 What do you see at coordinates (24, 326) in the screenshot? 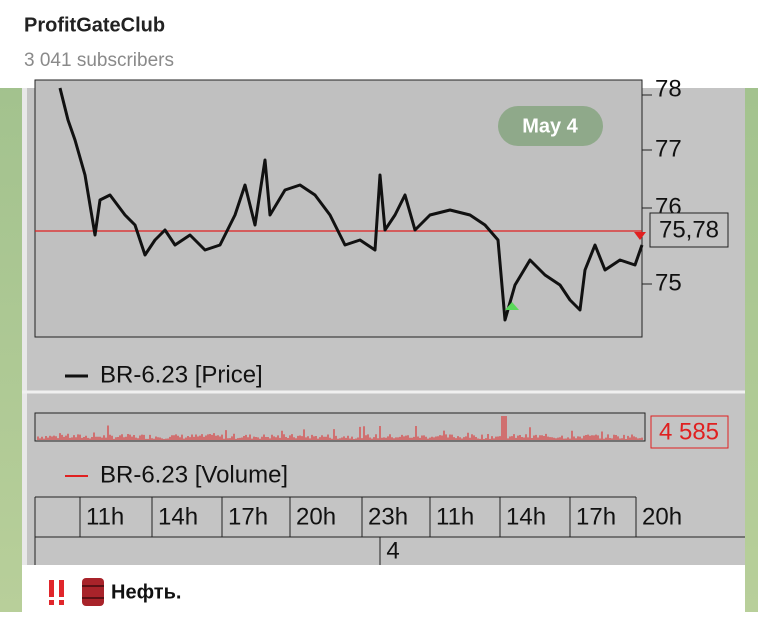
I see `chart-edge` at bounding box center [24, 326].